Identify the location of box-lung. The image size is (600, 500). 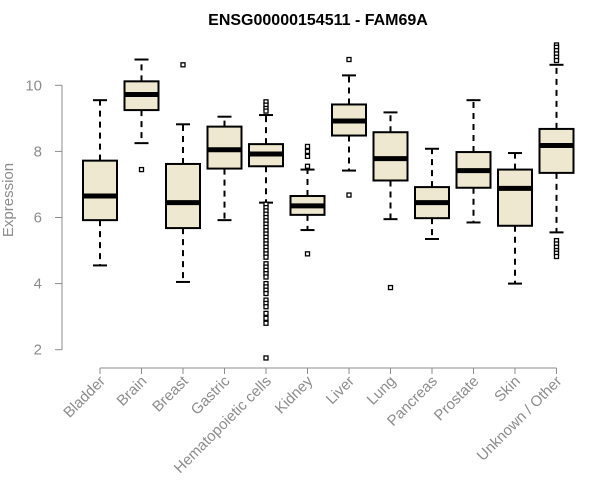
(390, 201).